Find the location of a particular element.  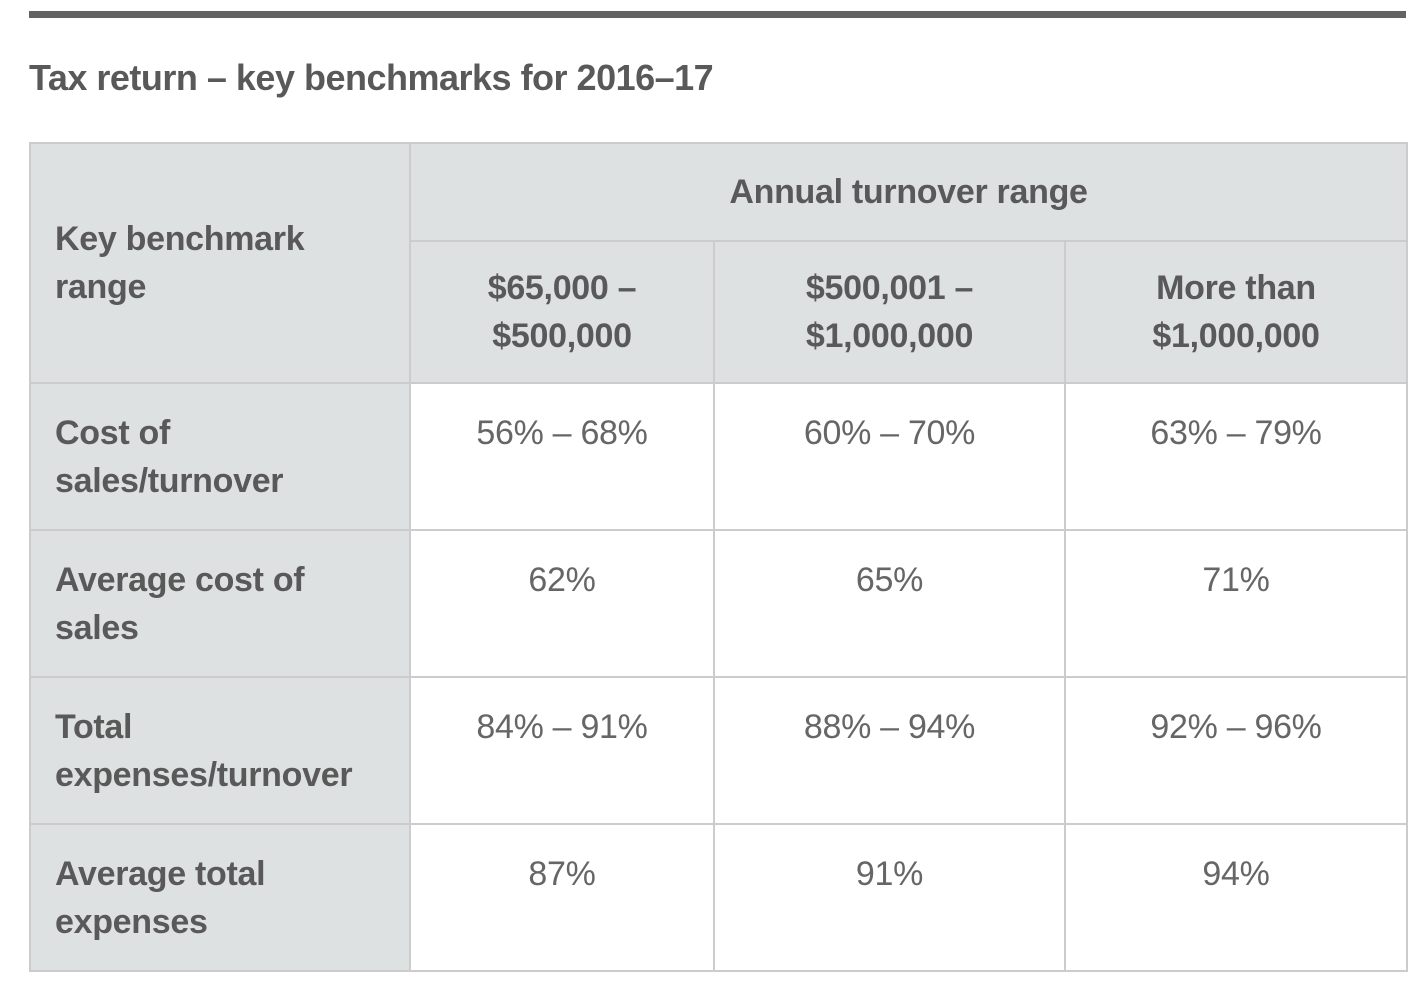

group-header-cell: Annual turnover range is located at coordinates (908, 192).